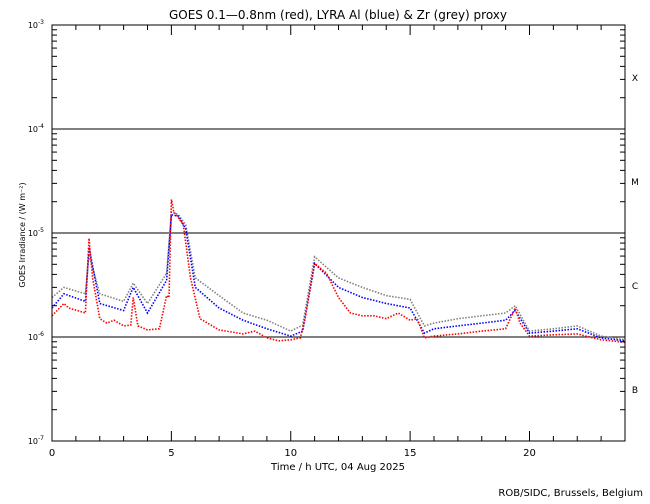 The image size is (650, 504). What do you see at coordinates (36, 336) in the screenshot?
I see `y-tick-label: 10⁻⁶` at bounding box center [36, 336].